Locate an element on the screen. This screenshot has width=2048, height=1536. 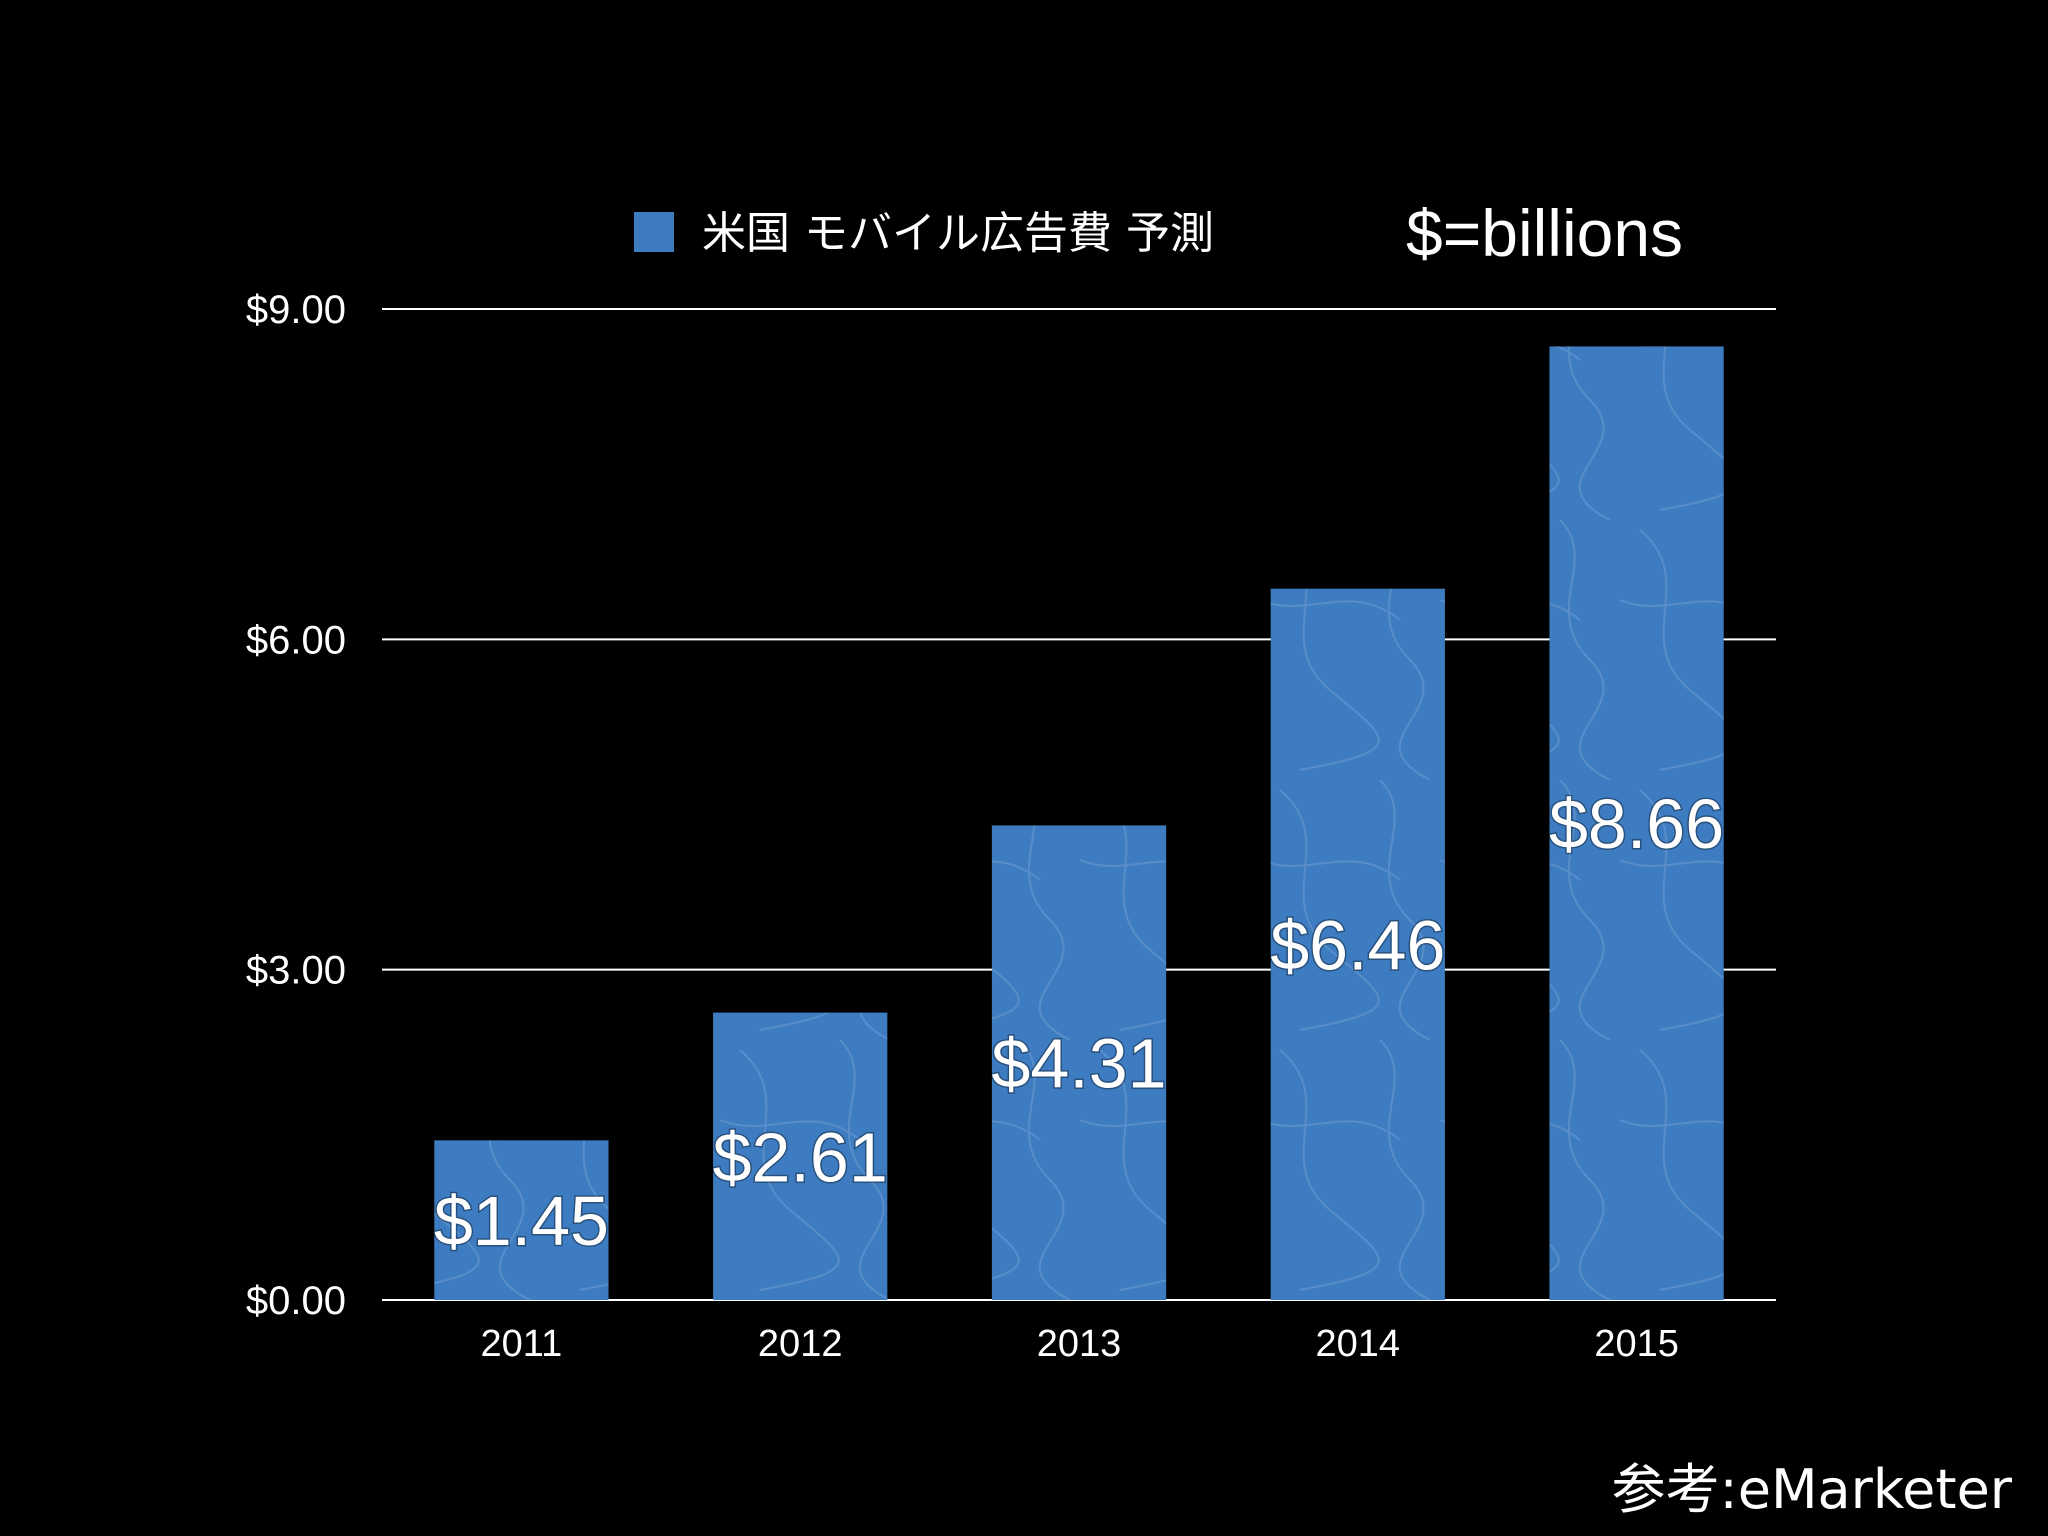
unit-note: $=billions is located at coordinates (1544, 233).